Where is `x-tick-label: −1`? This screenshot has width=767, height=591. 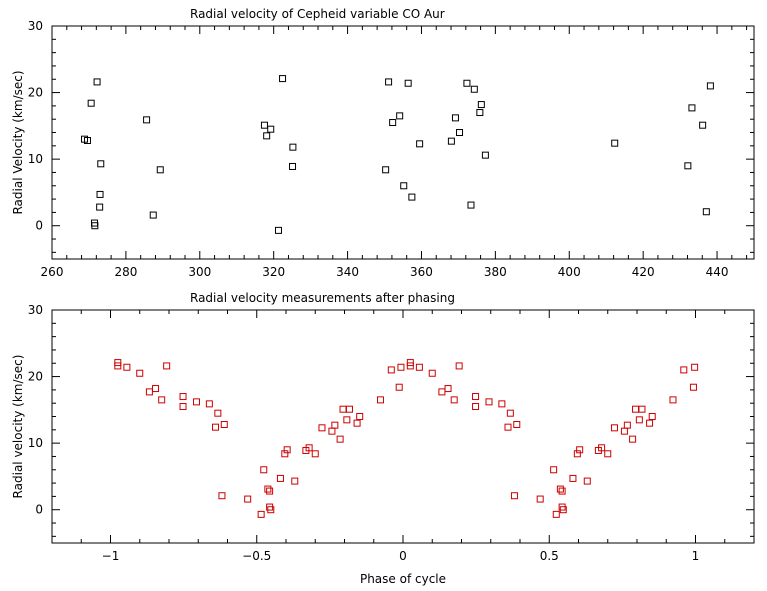 x-tick-label: −1 is located at coordinates (111, 556).